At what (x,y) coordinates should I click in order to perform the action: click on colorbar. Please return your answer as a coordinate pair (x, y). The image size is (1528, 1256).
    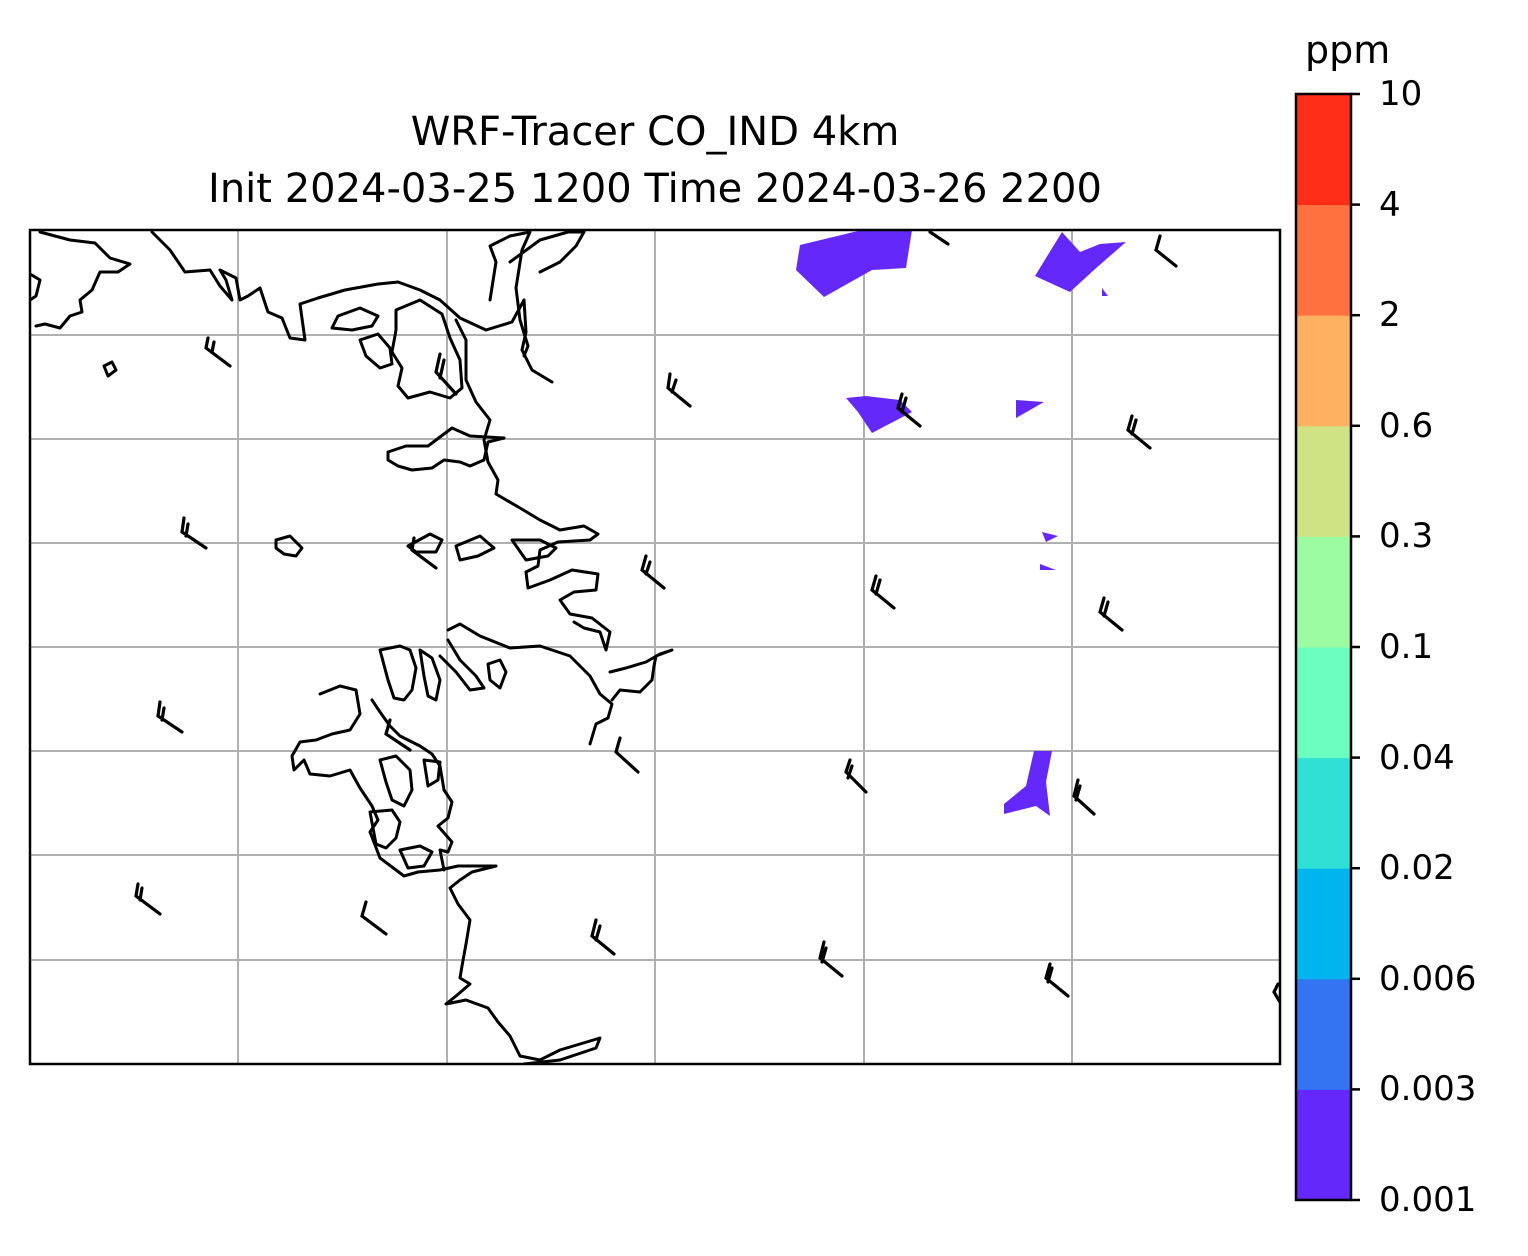
    Looking at the image, I should click on (1327, 647).